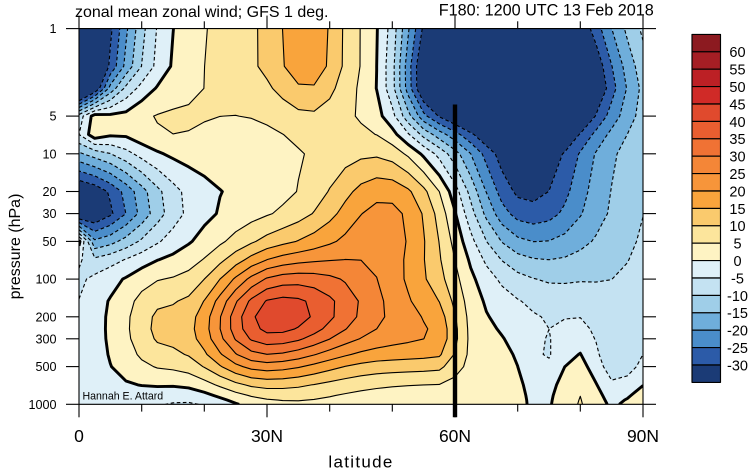  I want to click on svg-text: Hannah E. Attard, so click(123, 397).